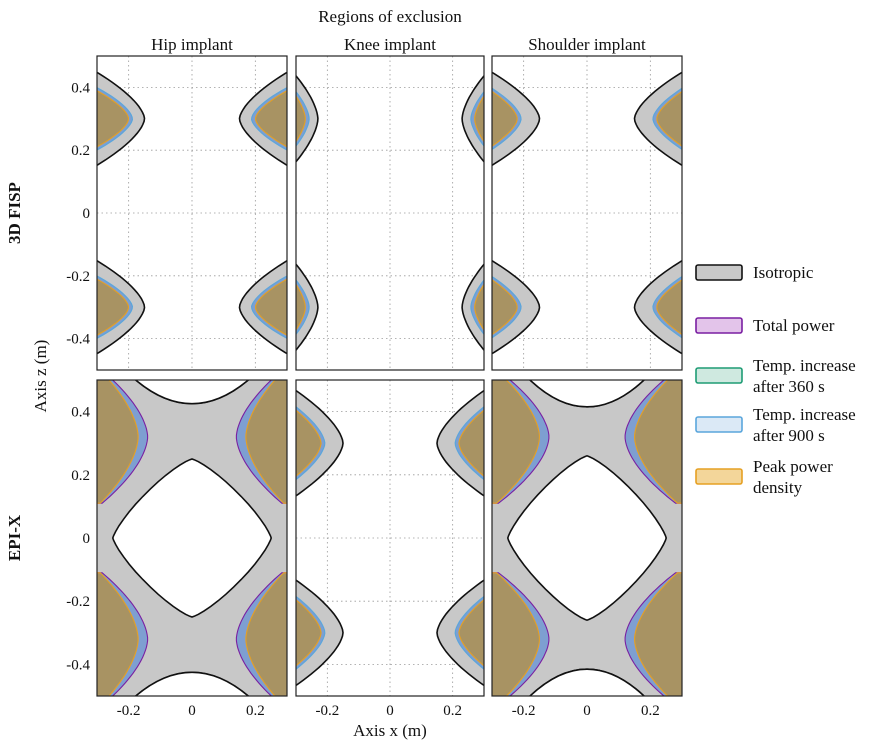 This screenshot has height=745, width=883. I want to click on row-label-3dfisp: 3D FISP, so click(14, 213).